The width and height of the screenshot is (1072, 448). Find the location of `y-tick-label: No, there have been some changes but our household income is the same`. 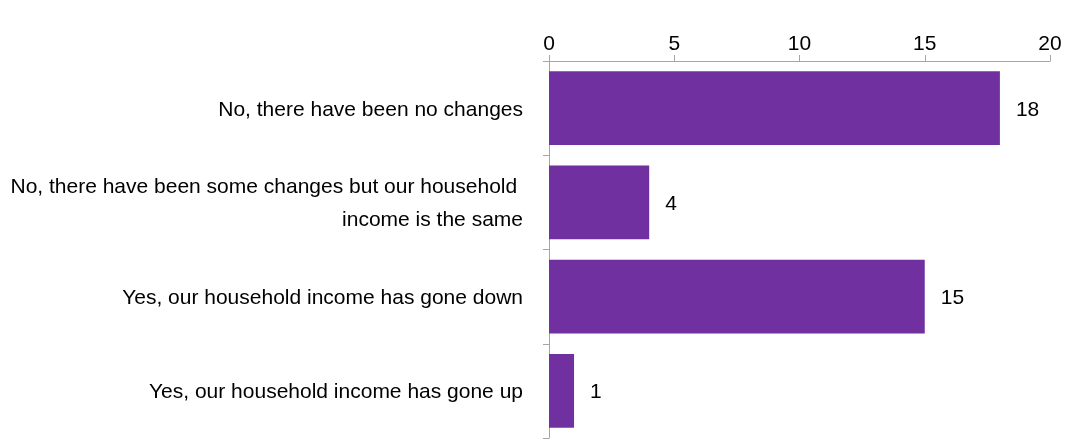

y-tick-label: No, there have been some changes but our household income is the same is located at coordinates (266, 202).